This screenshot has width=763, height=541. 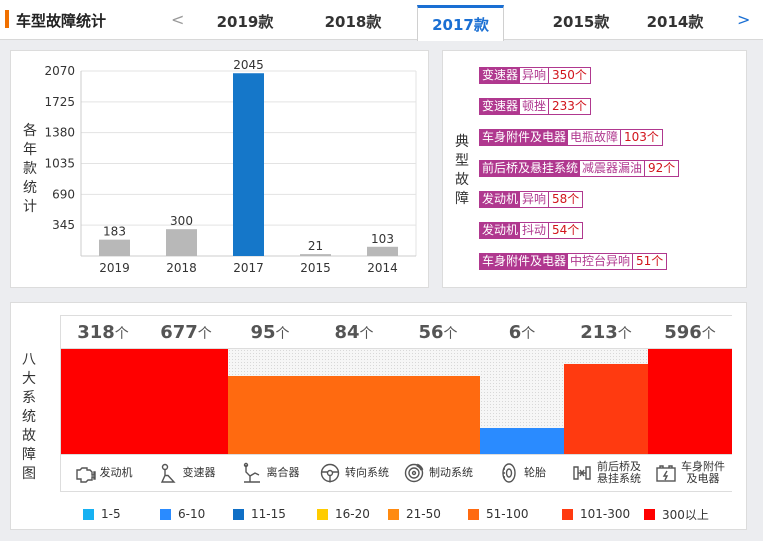 I want to click on system-name: 车身附件 及电器, so click(x=703, y=472).